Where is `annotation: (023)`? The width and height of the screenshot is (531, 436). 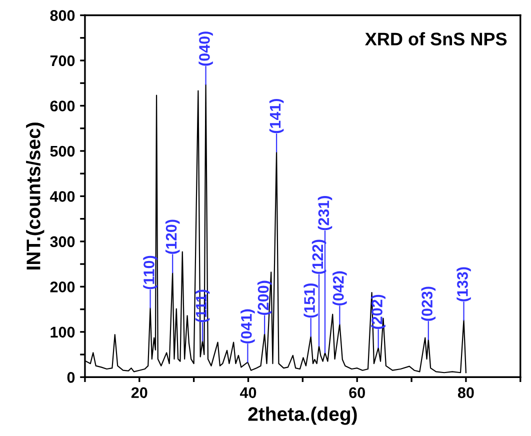 annotation: (023) is located at coordinates (428, 303).